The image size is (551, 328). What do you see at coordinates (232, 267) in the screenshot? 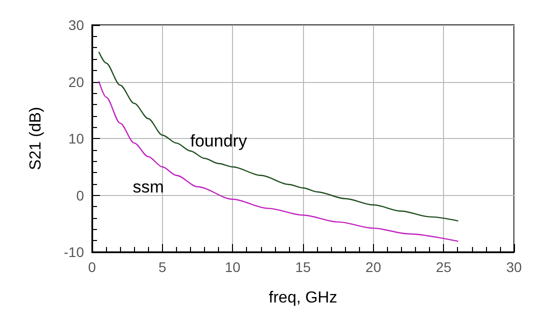
I see `x-tick-label: 10` at bounding box center [232, 267].